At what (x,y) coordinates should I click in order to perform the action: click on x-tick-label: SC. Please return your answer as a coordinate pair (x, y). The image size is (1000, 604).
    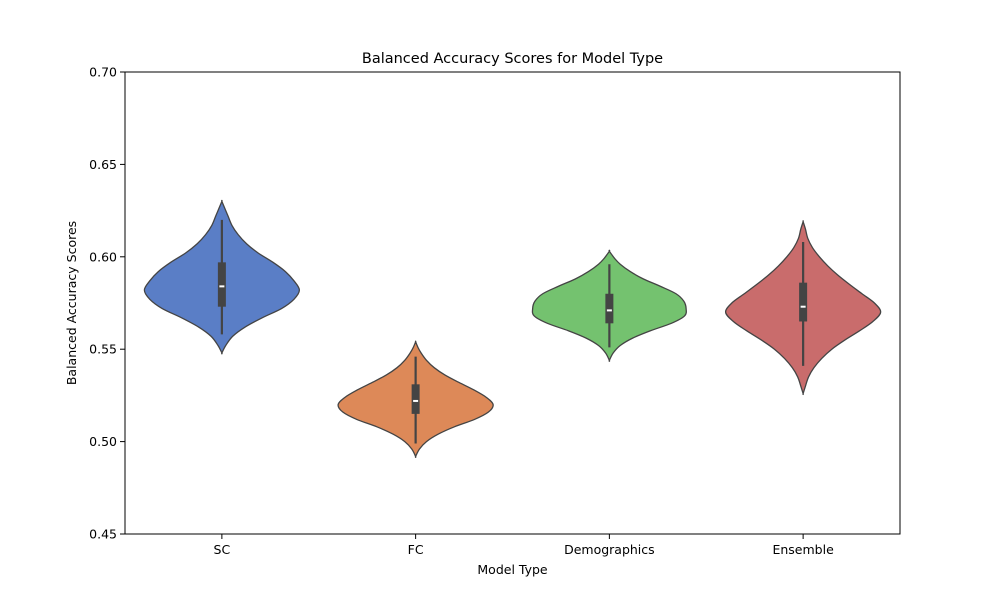
    Looking at the image, I should click on (222, 549).